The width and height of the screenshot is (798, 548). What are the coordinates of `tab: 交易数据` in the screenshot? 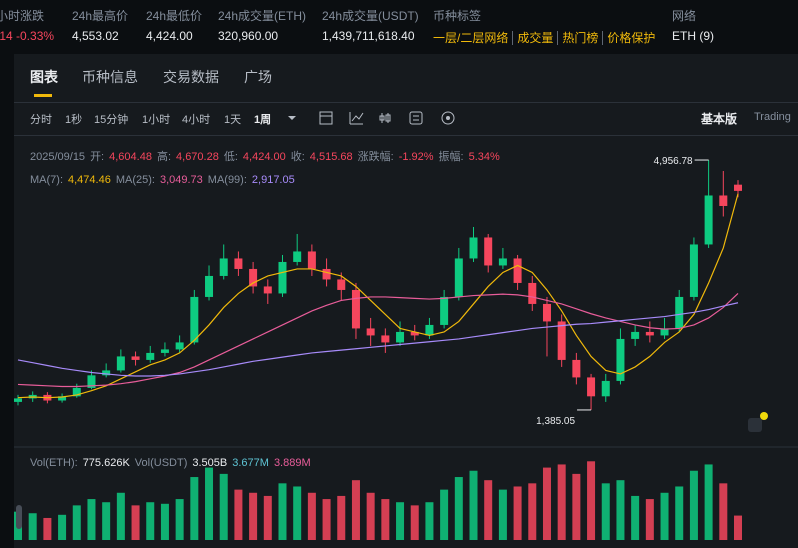 It's located at (191, 77).